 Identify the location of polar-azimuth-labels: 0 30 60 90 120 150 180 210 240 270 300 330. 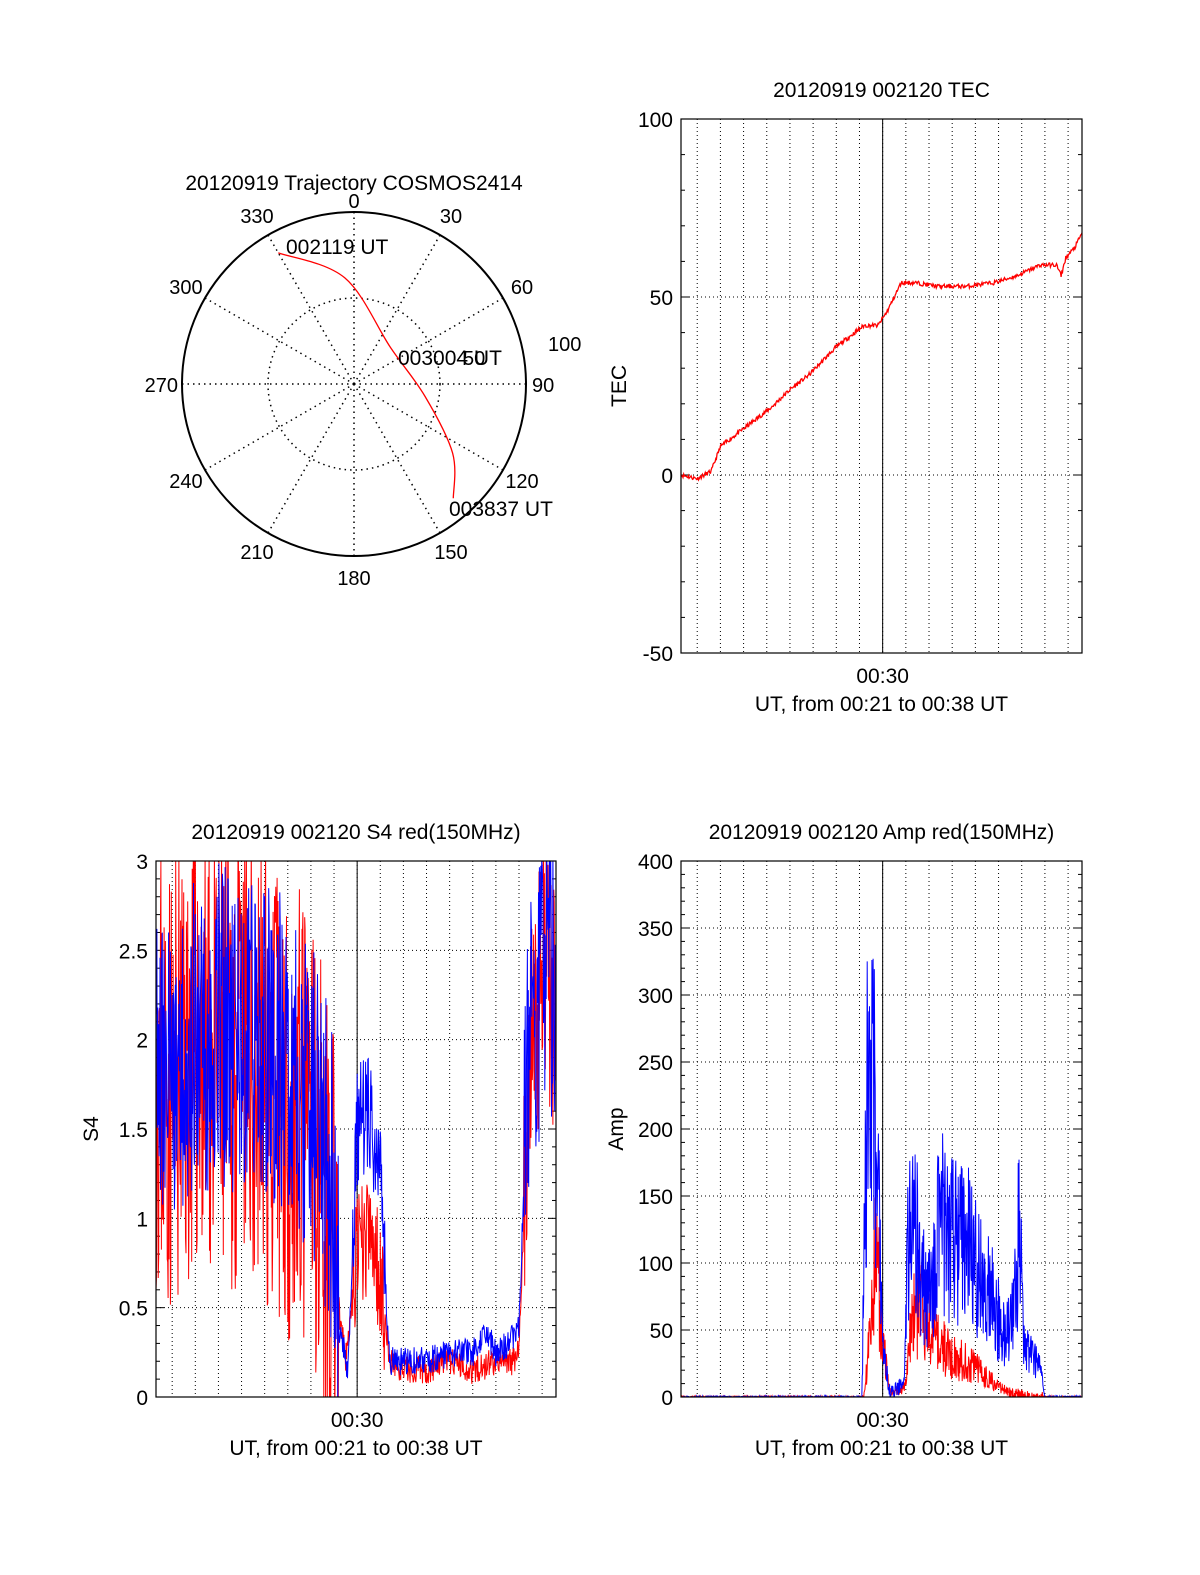
(350, 390).